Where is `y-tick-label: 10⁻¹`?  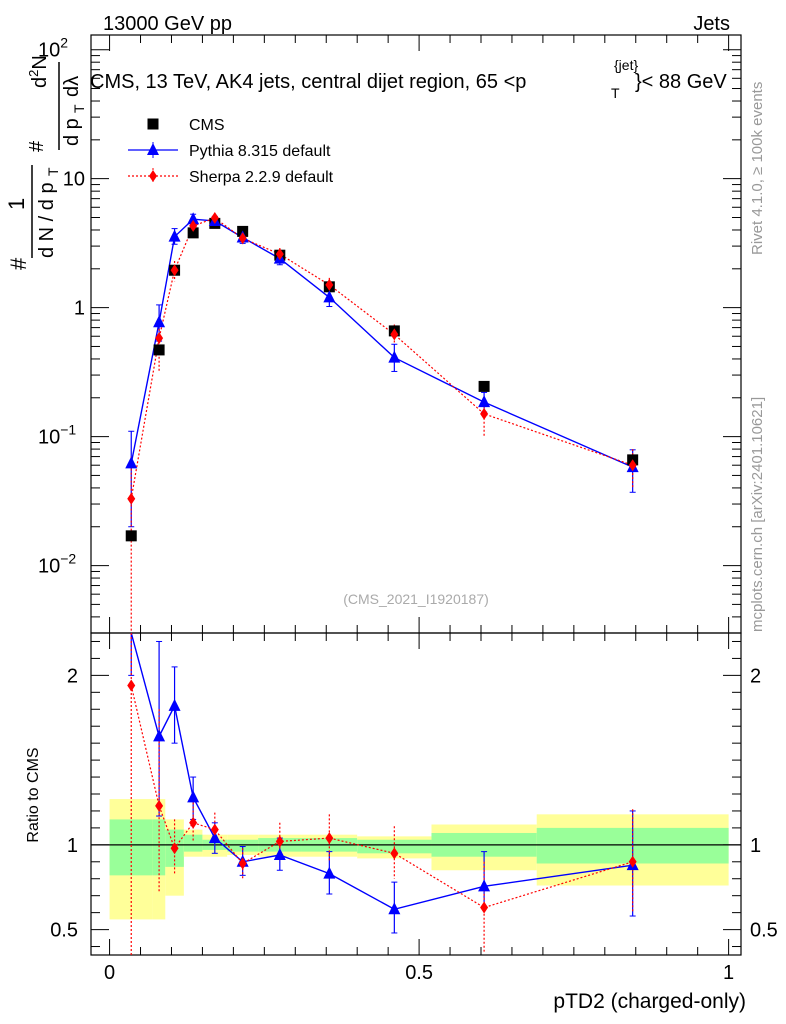 y-tick-label: 10⁻¹ is located at coordinates (57, 435).